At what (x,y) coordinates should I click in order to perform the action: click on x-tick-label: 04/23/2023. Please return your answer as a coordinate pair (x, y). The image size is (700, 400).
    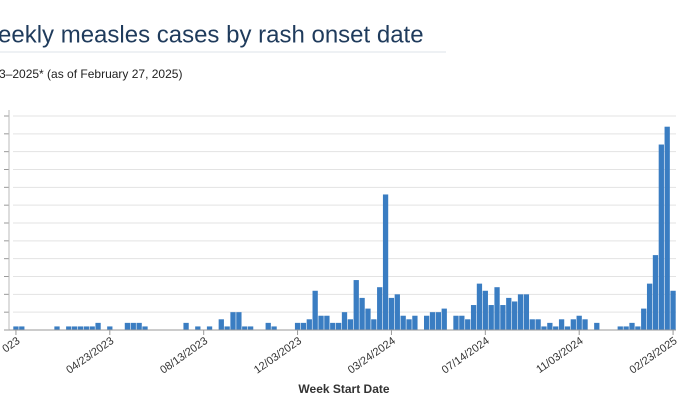
    Looking at the image, I should click on (90, 355).